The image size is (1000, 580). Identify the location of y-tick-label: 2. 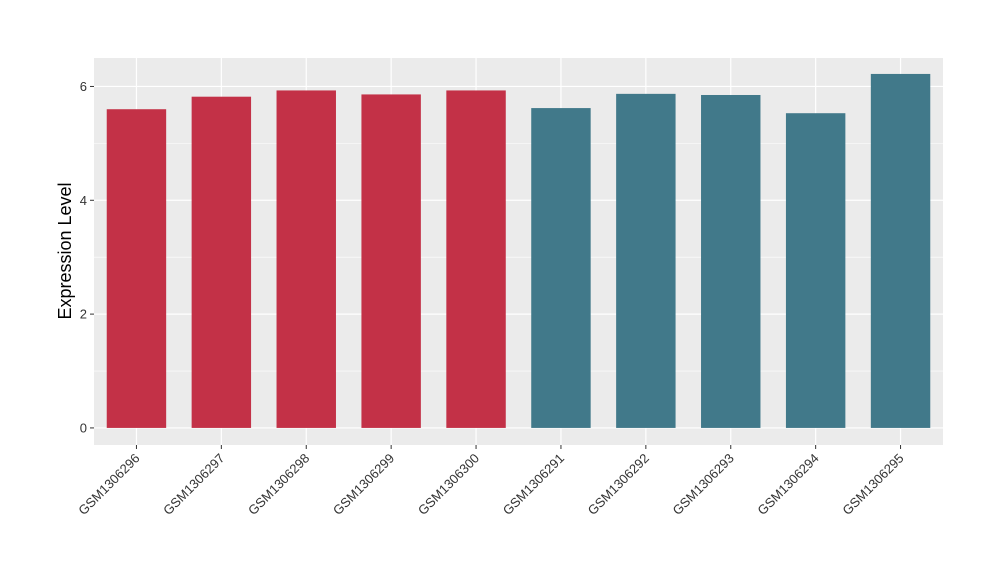
(83, 314).